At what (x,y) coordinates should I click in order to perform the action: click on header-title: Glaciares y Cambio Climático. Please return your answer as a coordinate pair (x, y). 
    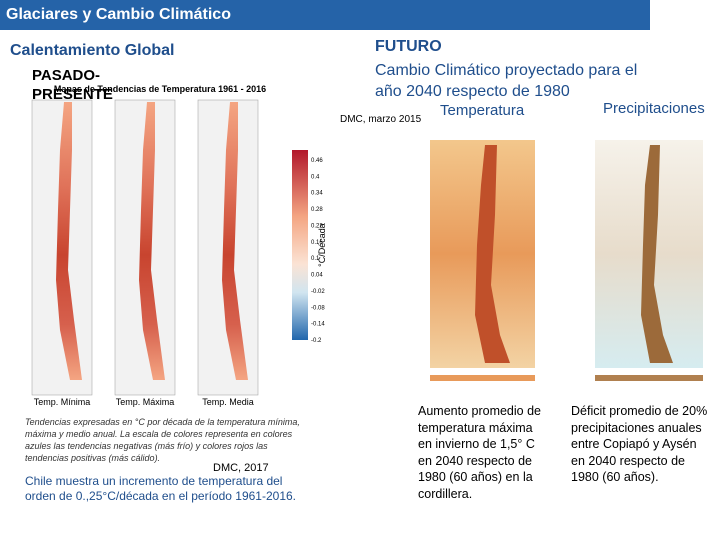
    Looking at the image, I should click on (325, 15).